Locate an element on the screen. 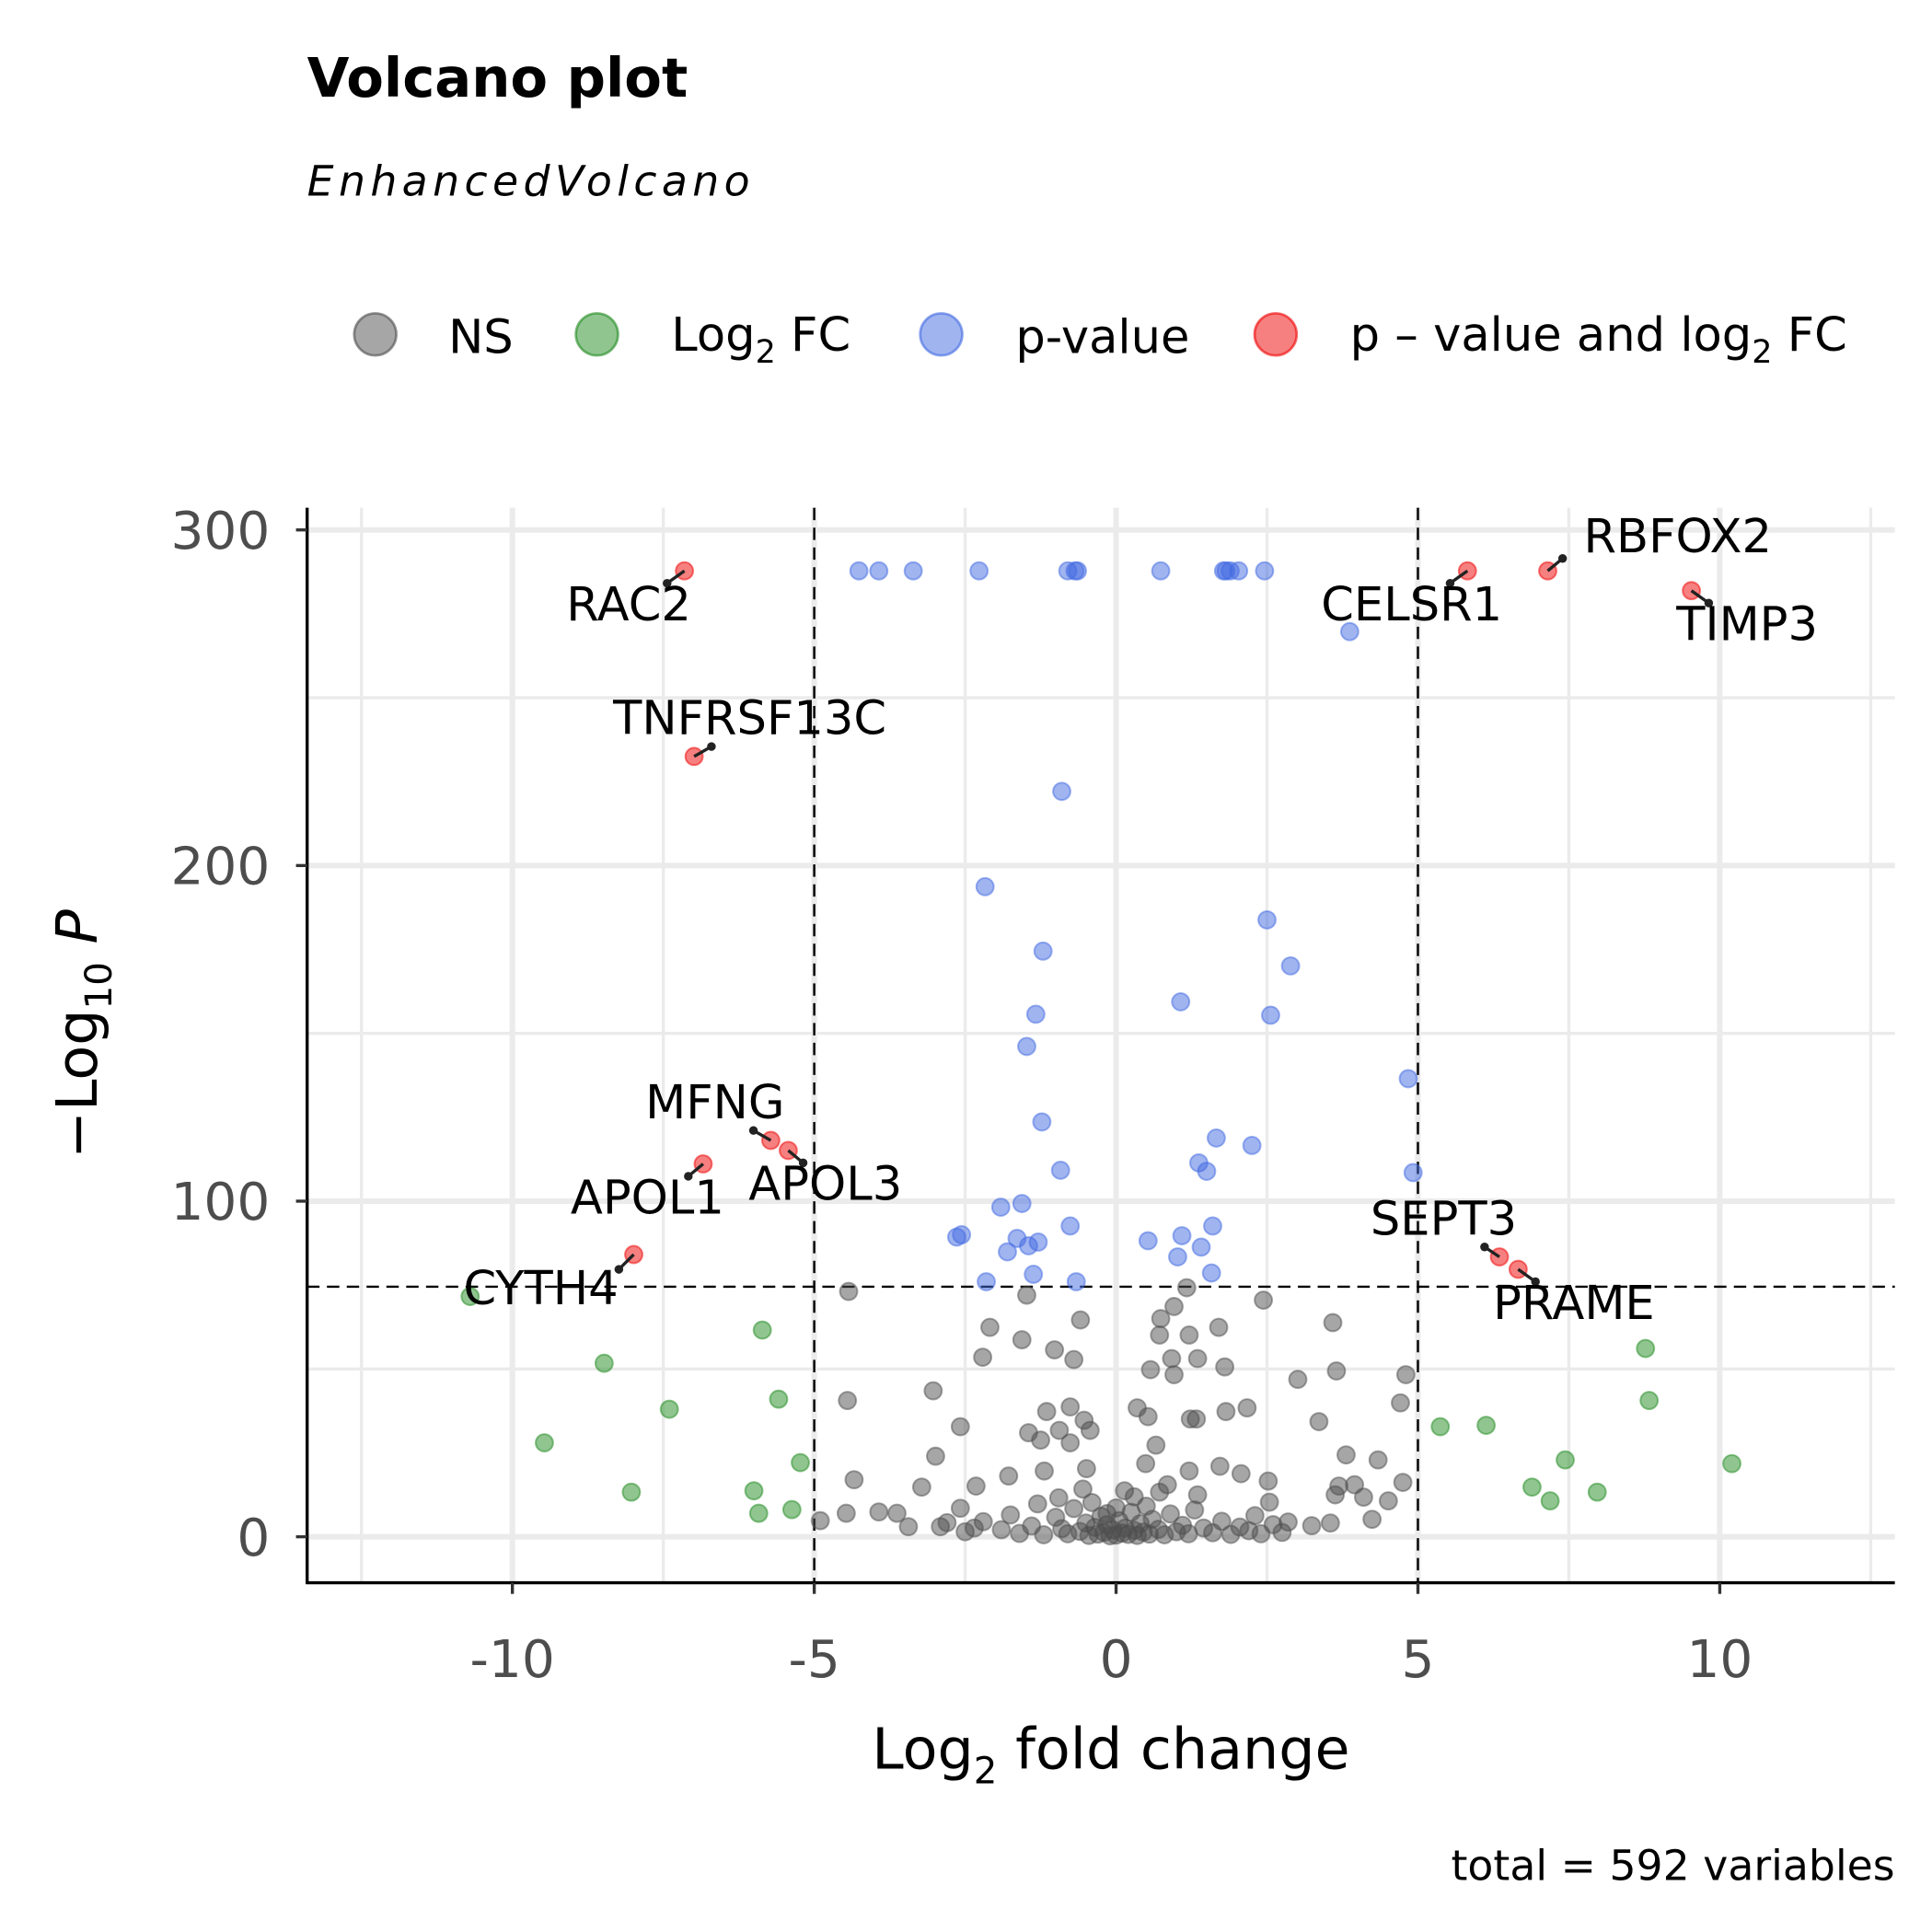 The image size is (1932, 1932). y-axis-title: −Log10 P is located at coordinates (82, 1033).